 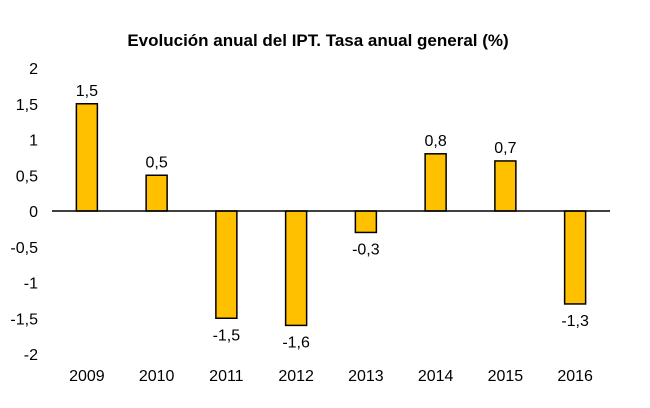 What do you see at coordinates (87, 91) in the screenshot?
I see `data-label: 1,5` at bounding box center [87, 91].